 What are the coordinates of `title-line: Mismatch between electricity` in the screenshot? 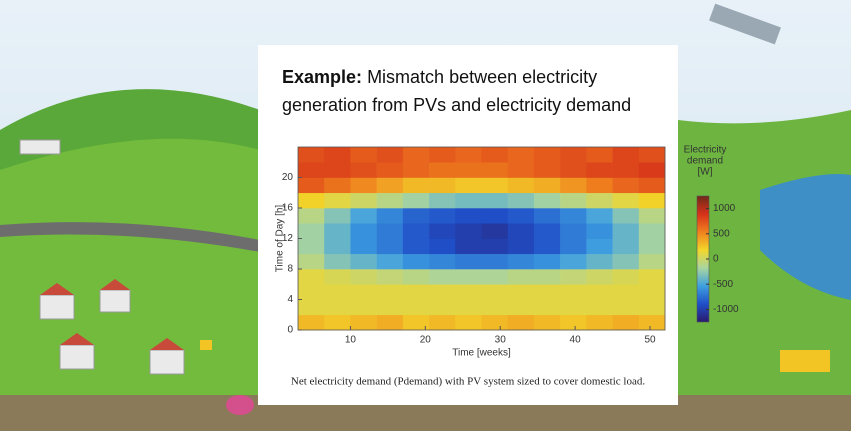 It's located at (482, 77).